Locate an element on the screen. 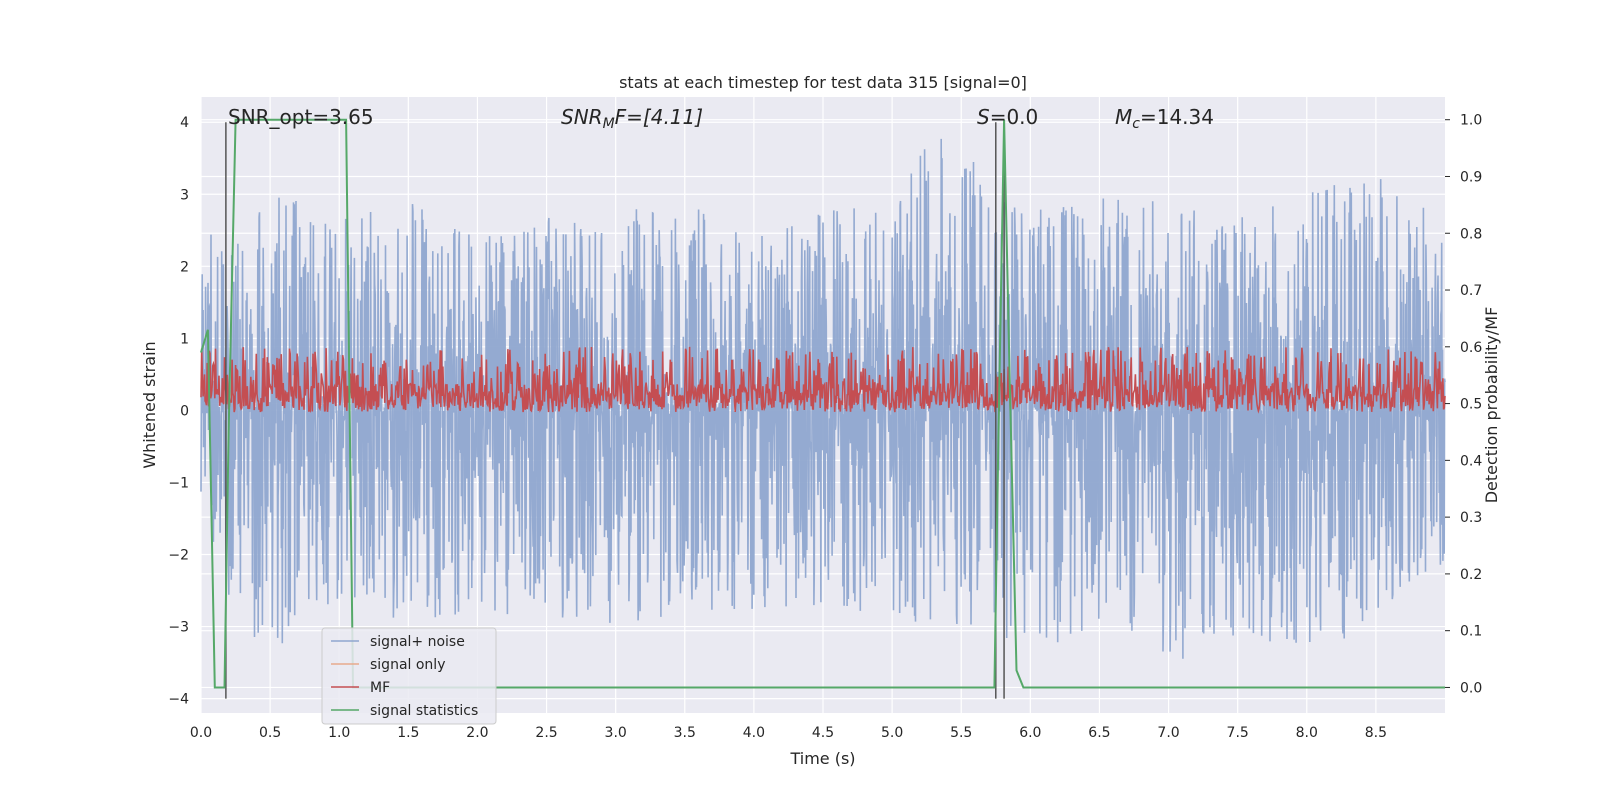 The width and height of the screenshot is (1600, 800). x-tick-label: 8.0 is located at coordinates (1307, 733).